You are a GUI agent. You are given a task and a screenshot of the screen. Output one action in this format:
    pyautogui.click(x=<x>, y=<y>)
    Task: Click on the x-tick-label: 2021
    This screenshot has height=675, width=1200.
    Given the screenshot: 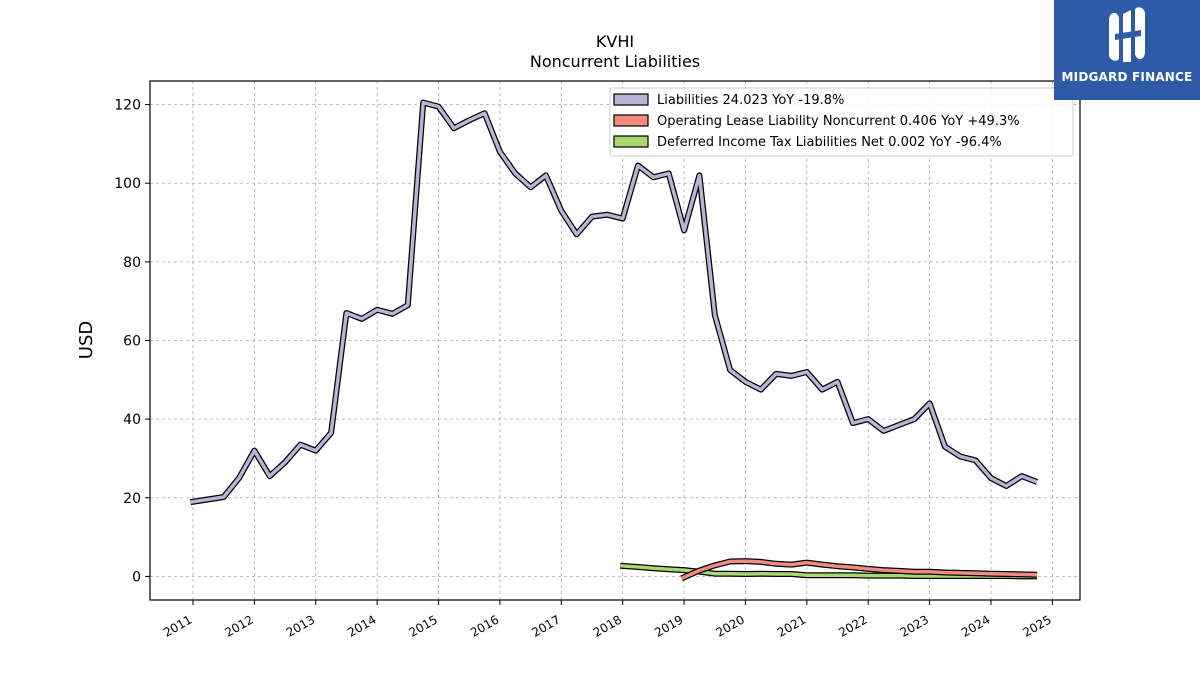 What is the action you would take?
    pyautogui.click(x=791, y=625)
    